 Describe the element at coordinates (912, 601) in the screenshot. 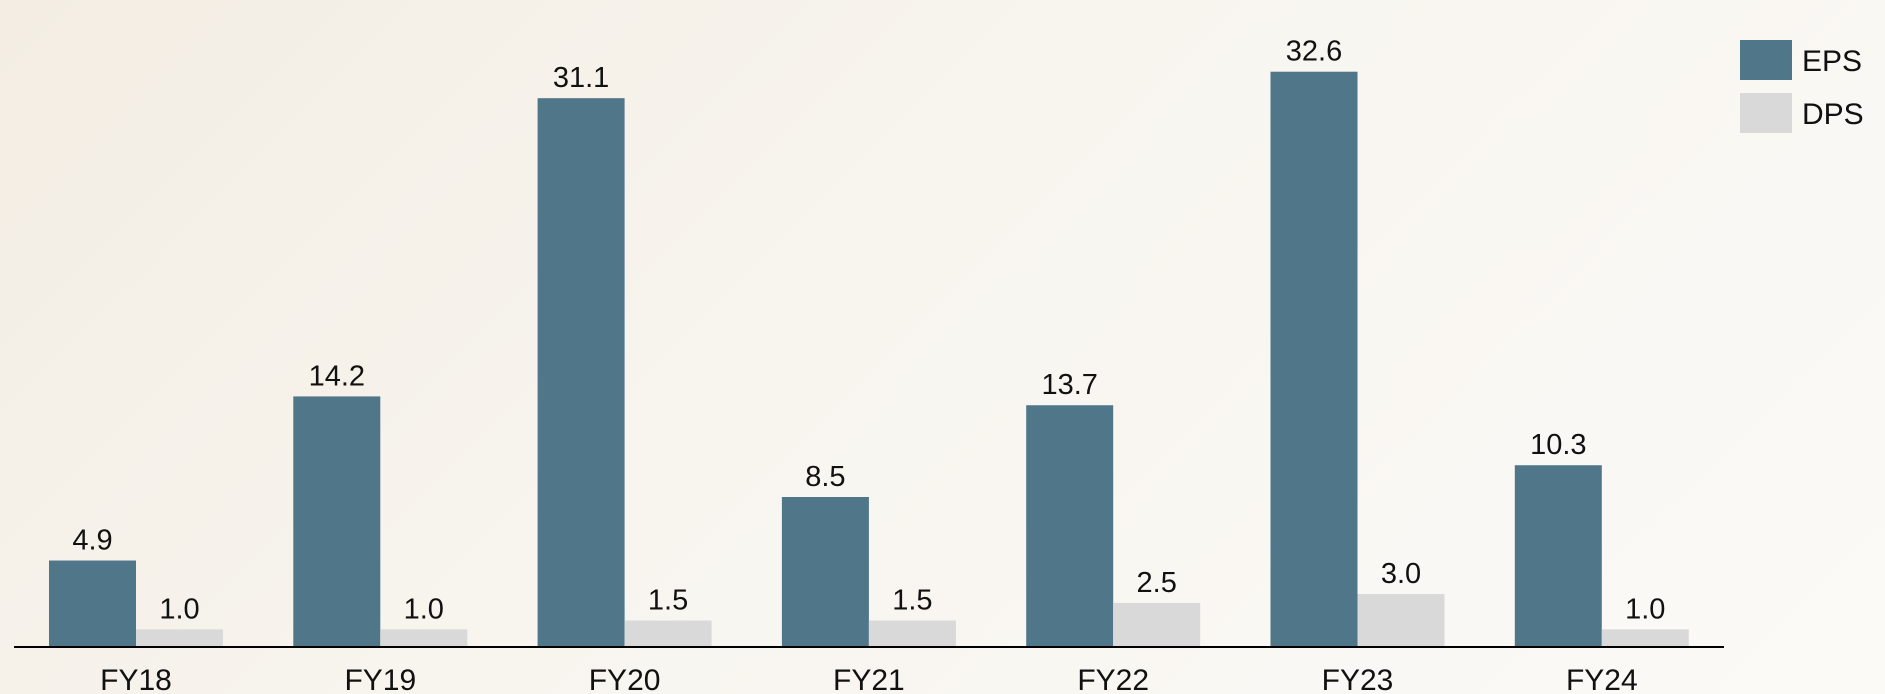

I see `value-label-dps-fy21: 1.5` at that location.